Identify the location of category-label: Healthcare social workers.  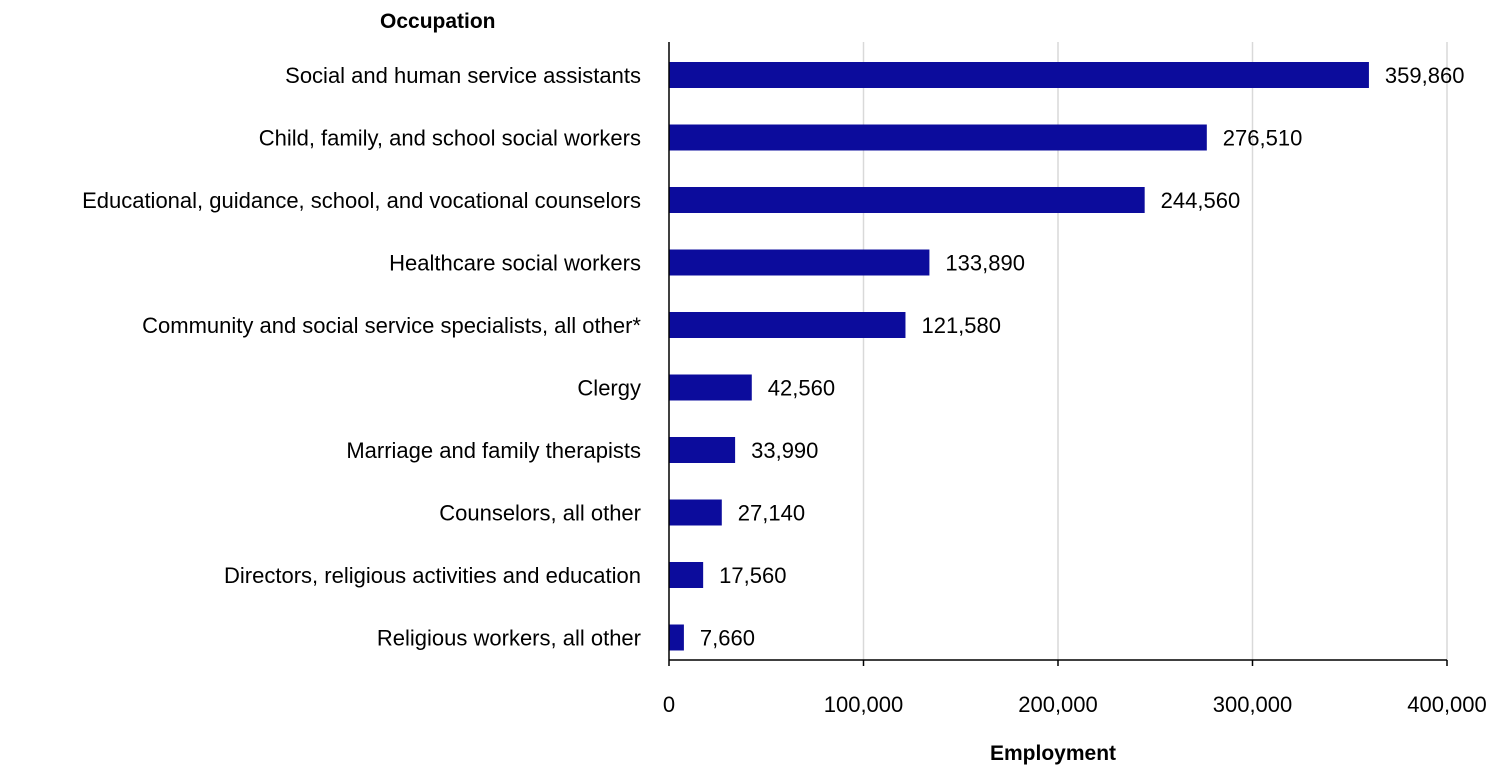
(515, 263).